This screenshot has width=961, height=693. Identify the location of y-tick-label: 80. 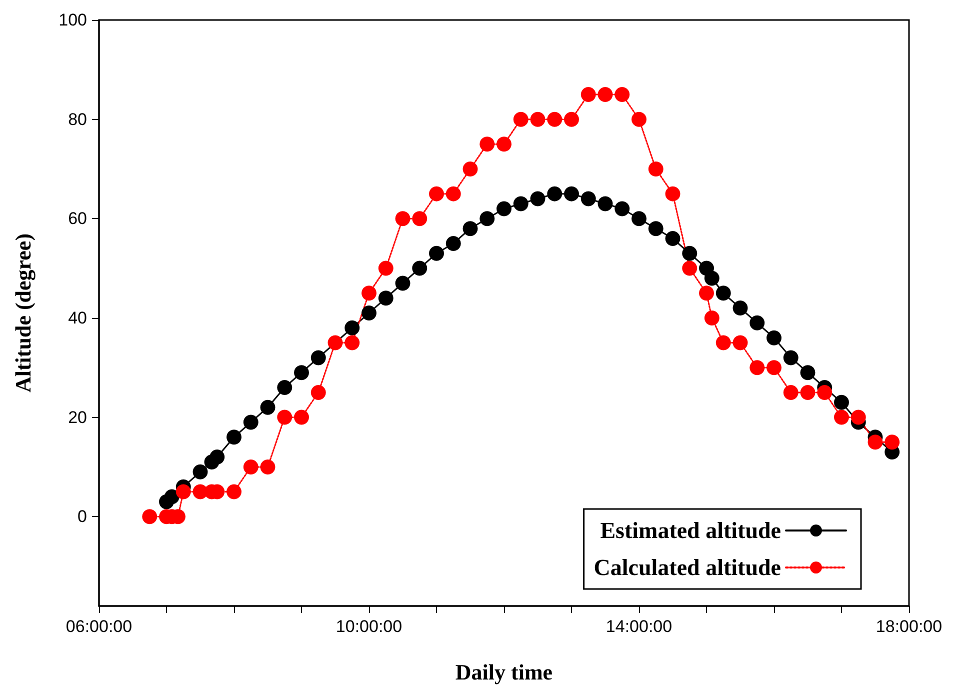
(77, 119).